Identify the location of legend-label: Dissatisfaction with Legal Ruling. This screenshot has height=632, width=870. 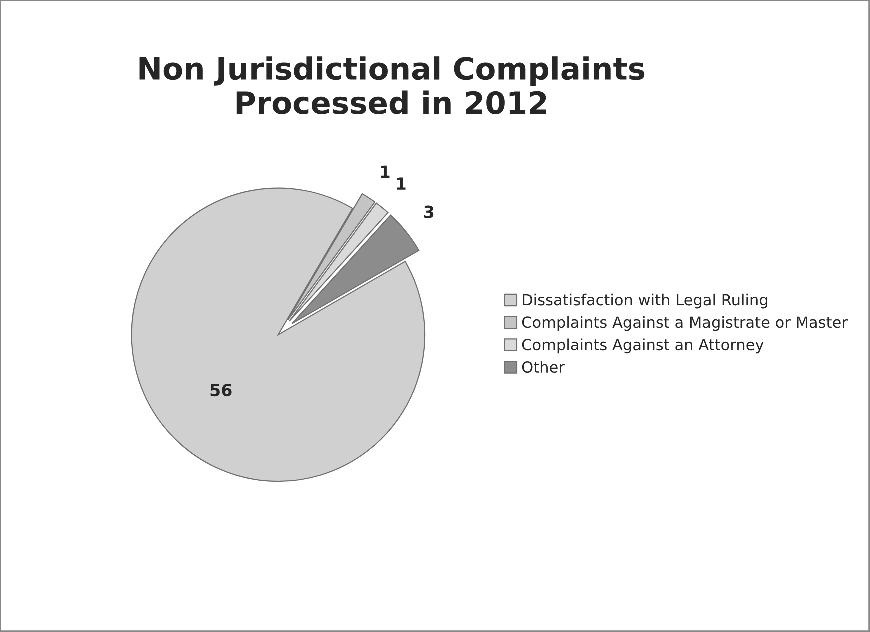
(645, 301).